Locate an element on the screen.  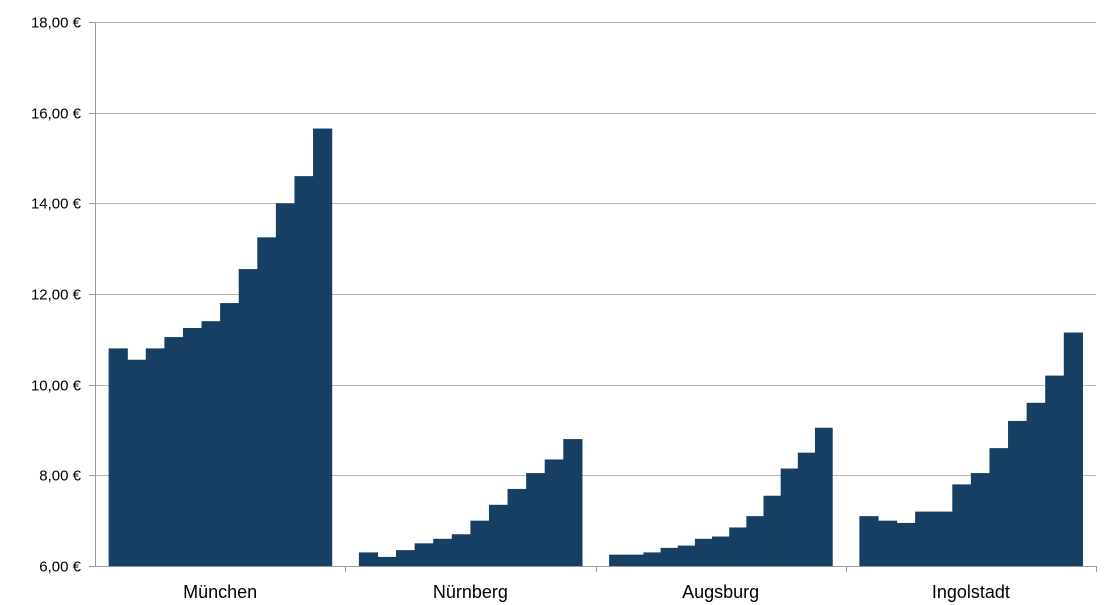
y-tick-label: 10,00 € is located at coordinates (56, 386).